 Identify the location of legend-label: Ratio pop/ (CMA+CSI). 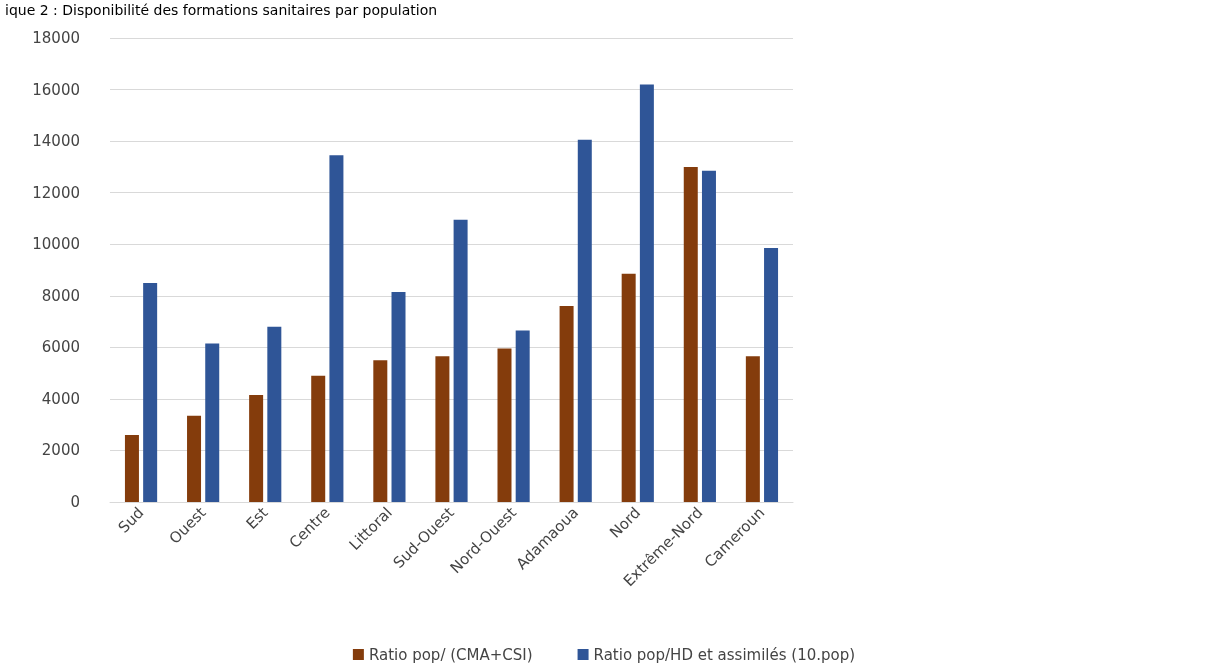
(450, 654).